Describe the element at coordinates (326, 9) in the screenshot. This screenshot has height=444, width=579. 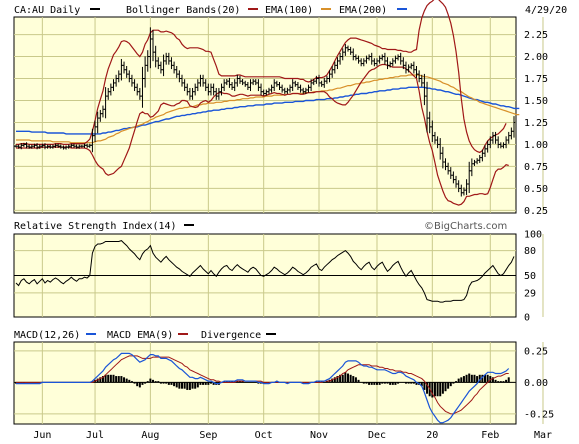
I see `ema100-swatch` at that location.